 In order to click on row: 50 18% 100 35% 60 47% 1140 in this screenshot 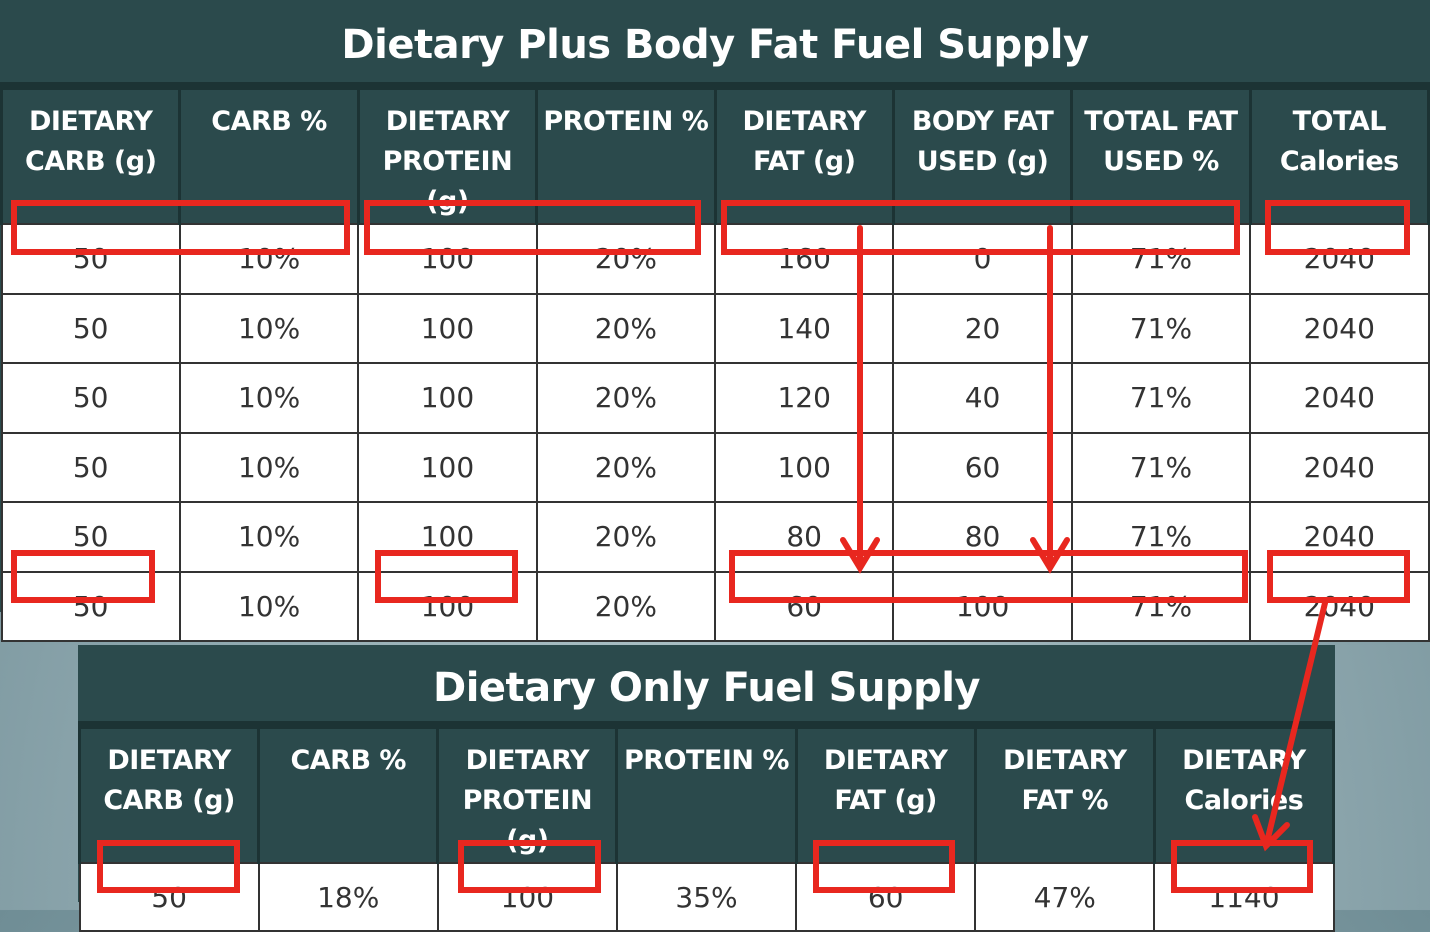, I will do `click(706, 897)`.